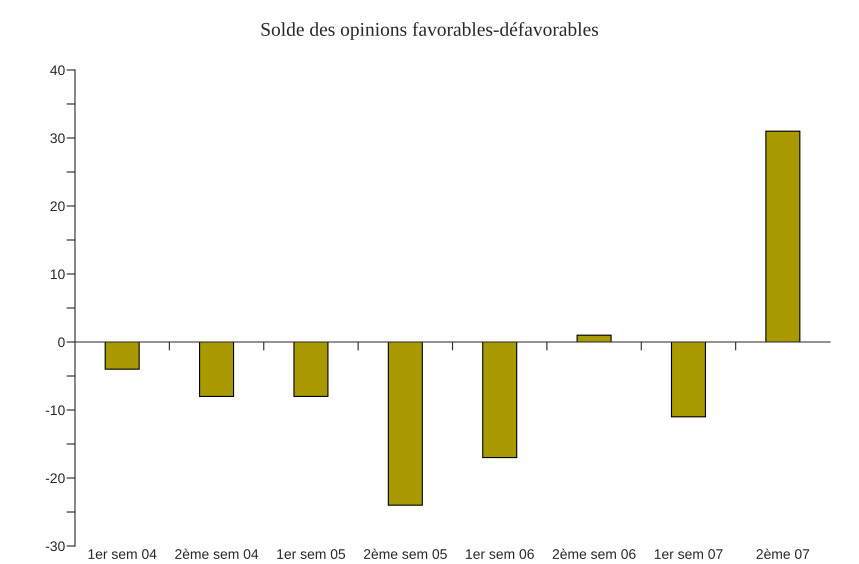 Image resolution: width=859 pixels, height=564 pixels. I want to click on y-tick-label: 20, so click(57, 206).